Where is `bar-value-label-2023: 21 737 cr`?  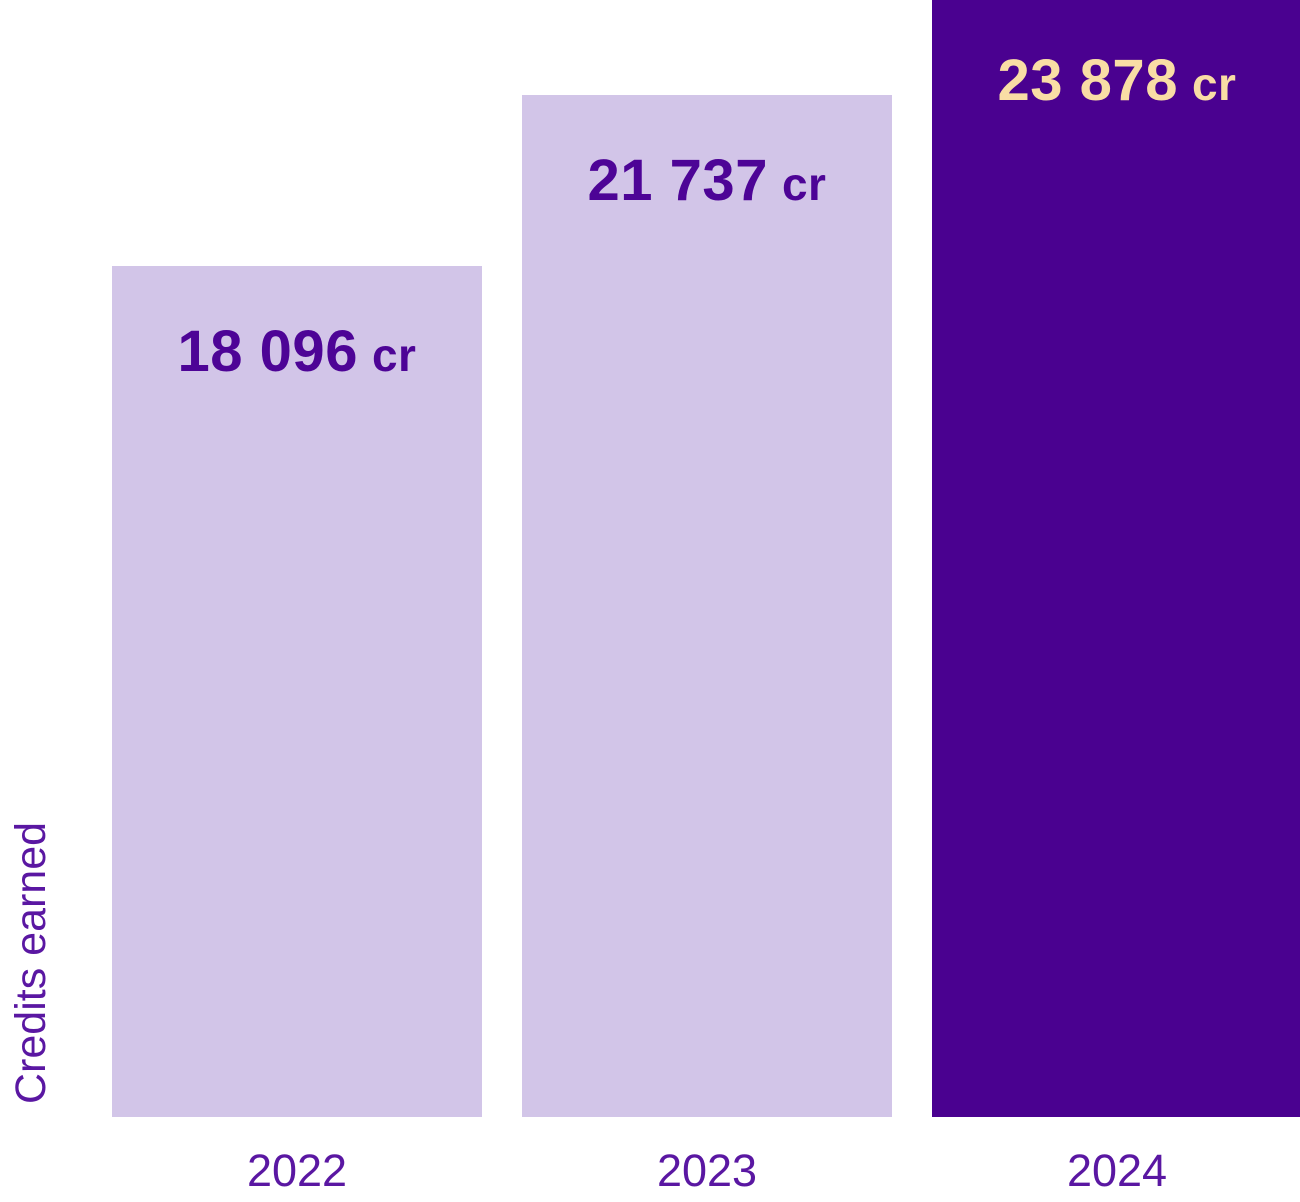 bar-value-label-2023: 21 737 cr is located at coordinates (707, 181).